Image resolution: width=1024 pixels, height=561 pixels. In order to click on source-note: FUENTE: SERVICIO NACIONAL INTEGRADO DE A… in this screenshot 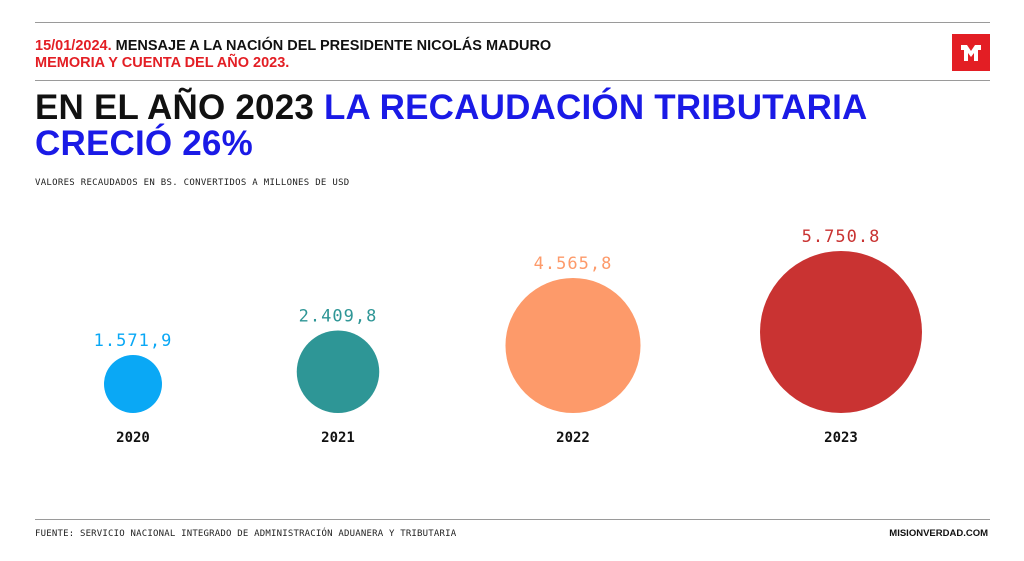, I will do `click(246, 534)`.